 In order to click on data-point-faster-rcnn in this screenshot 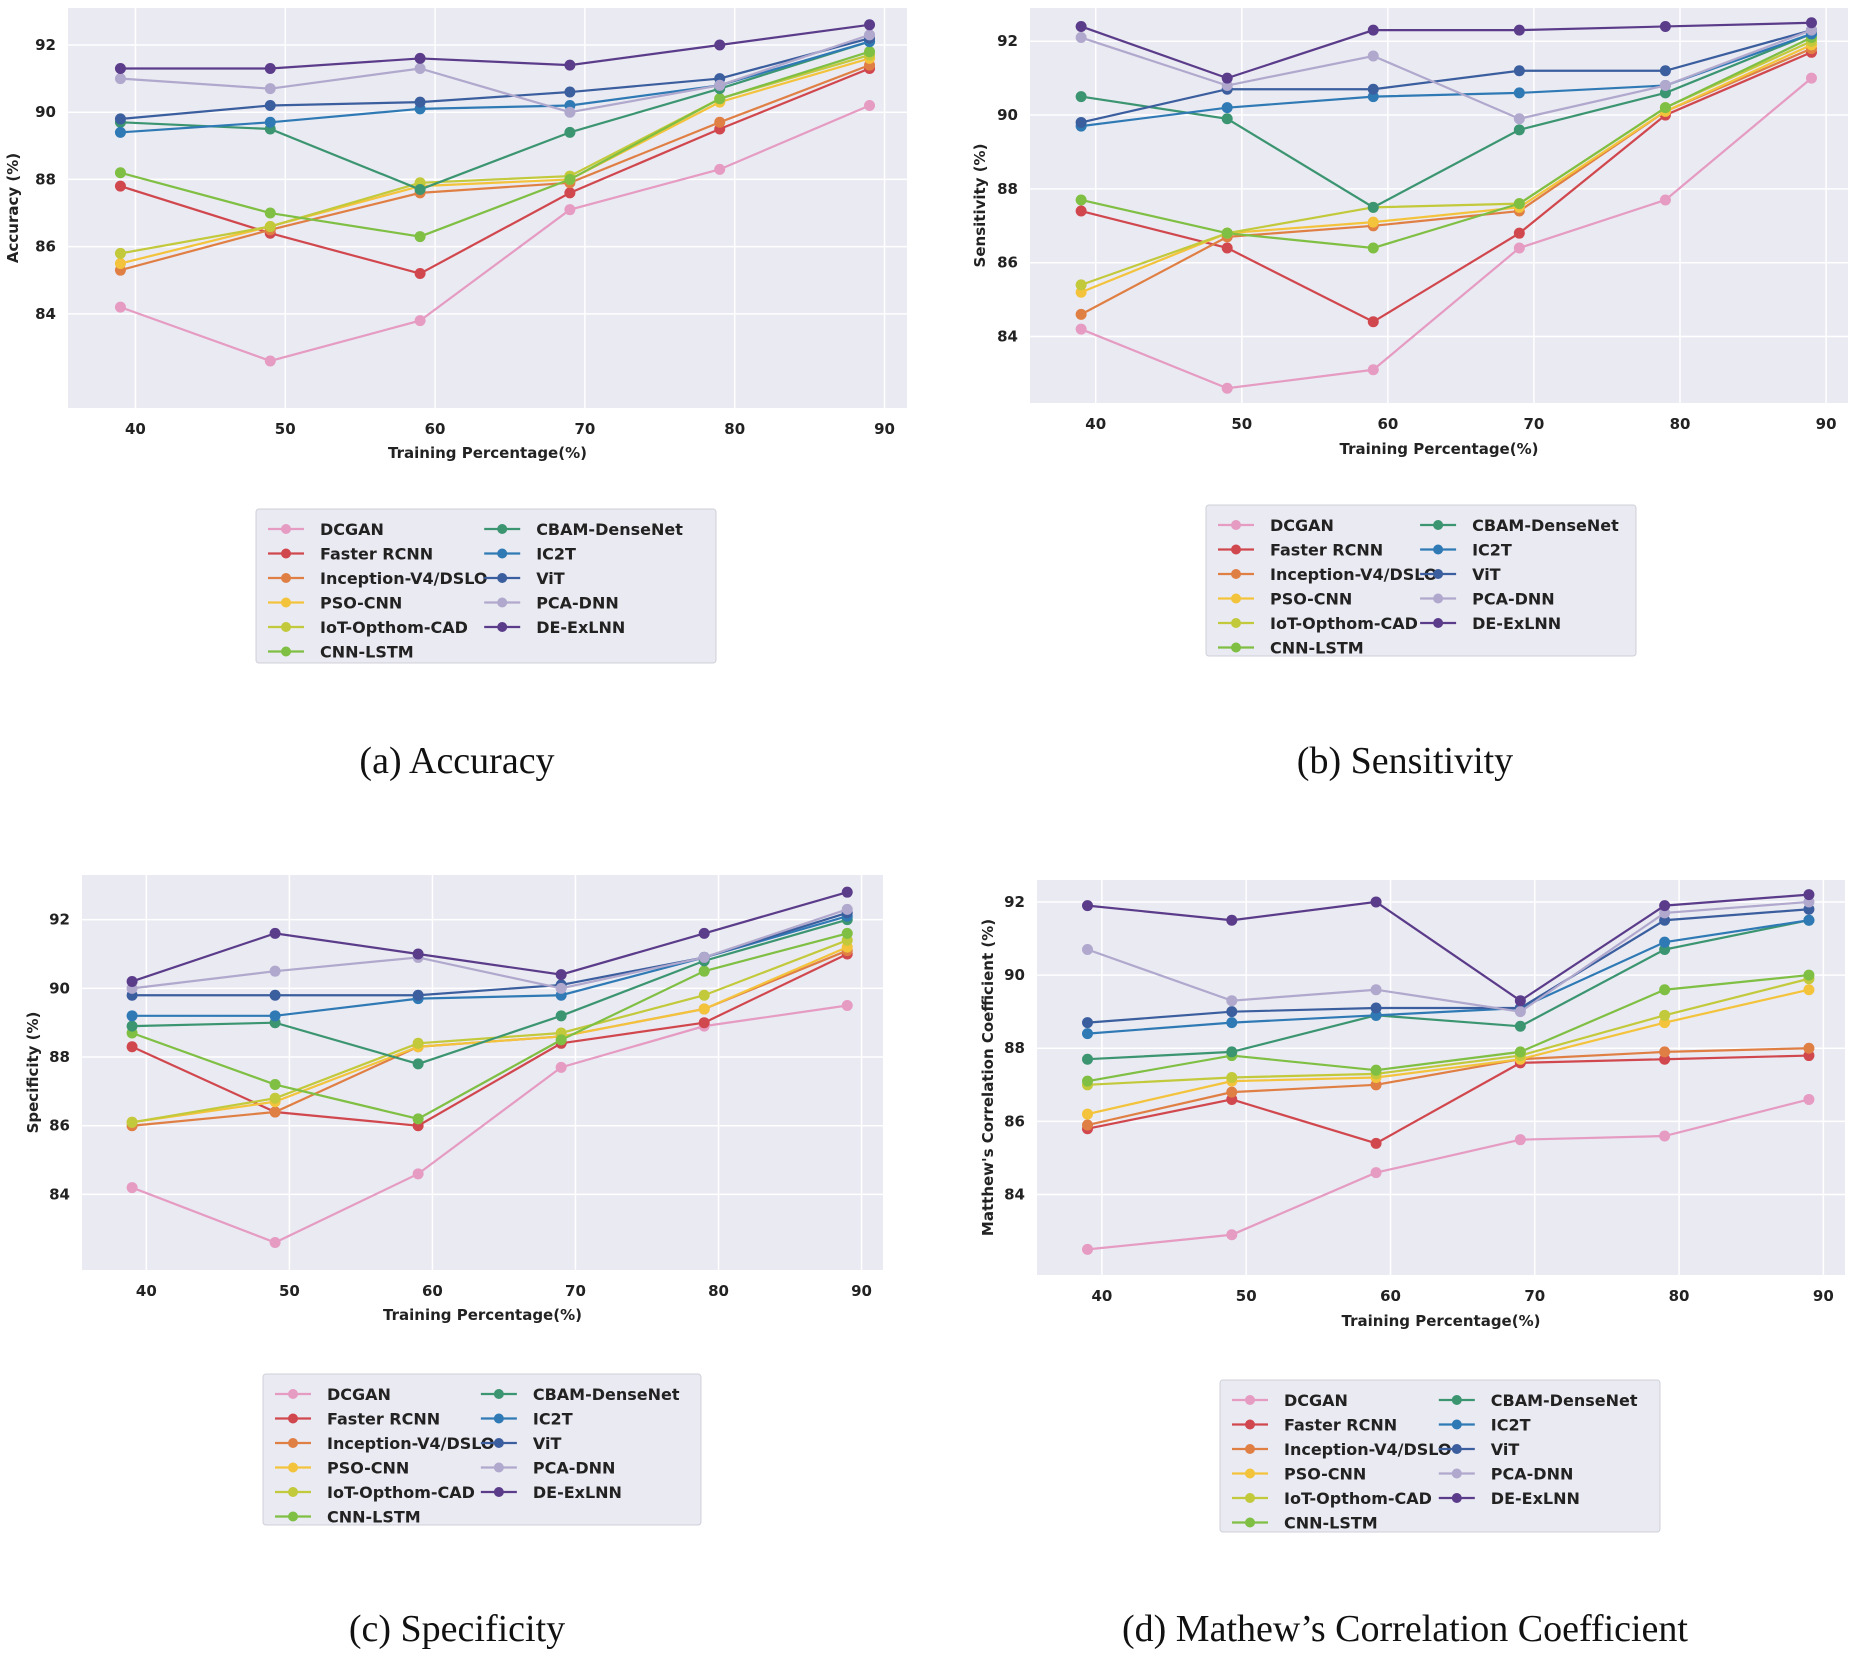, I will do `click(1519, 233)`.